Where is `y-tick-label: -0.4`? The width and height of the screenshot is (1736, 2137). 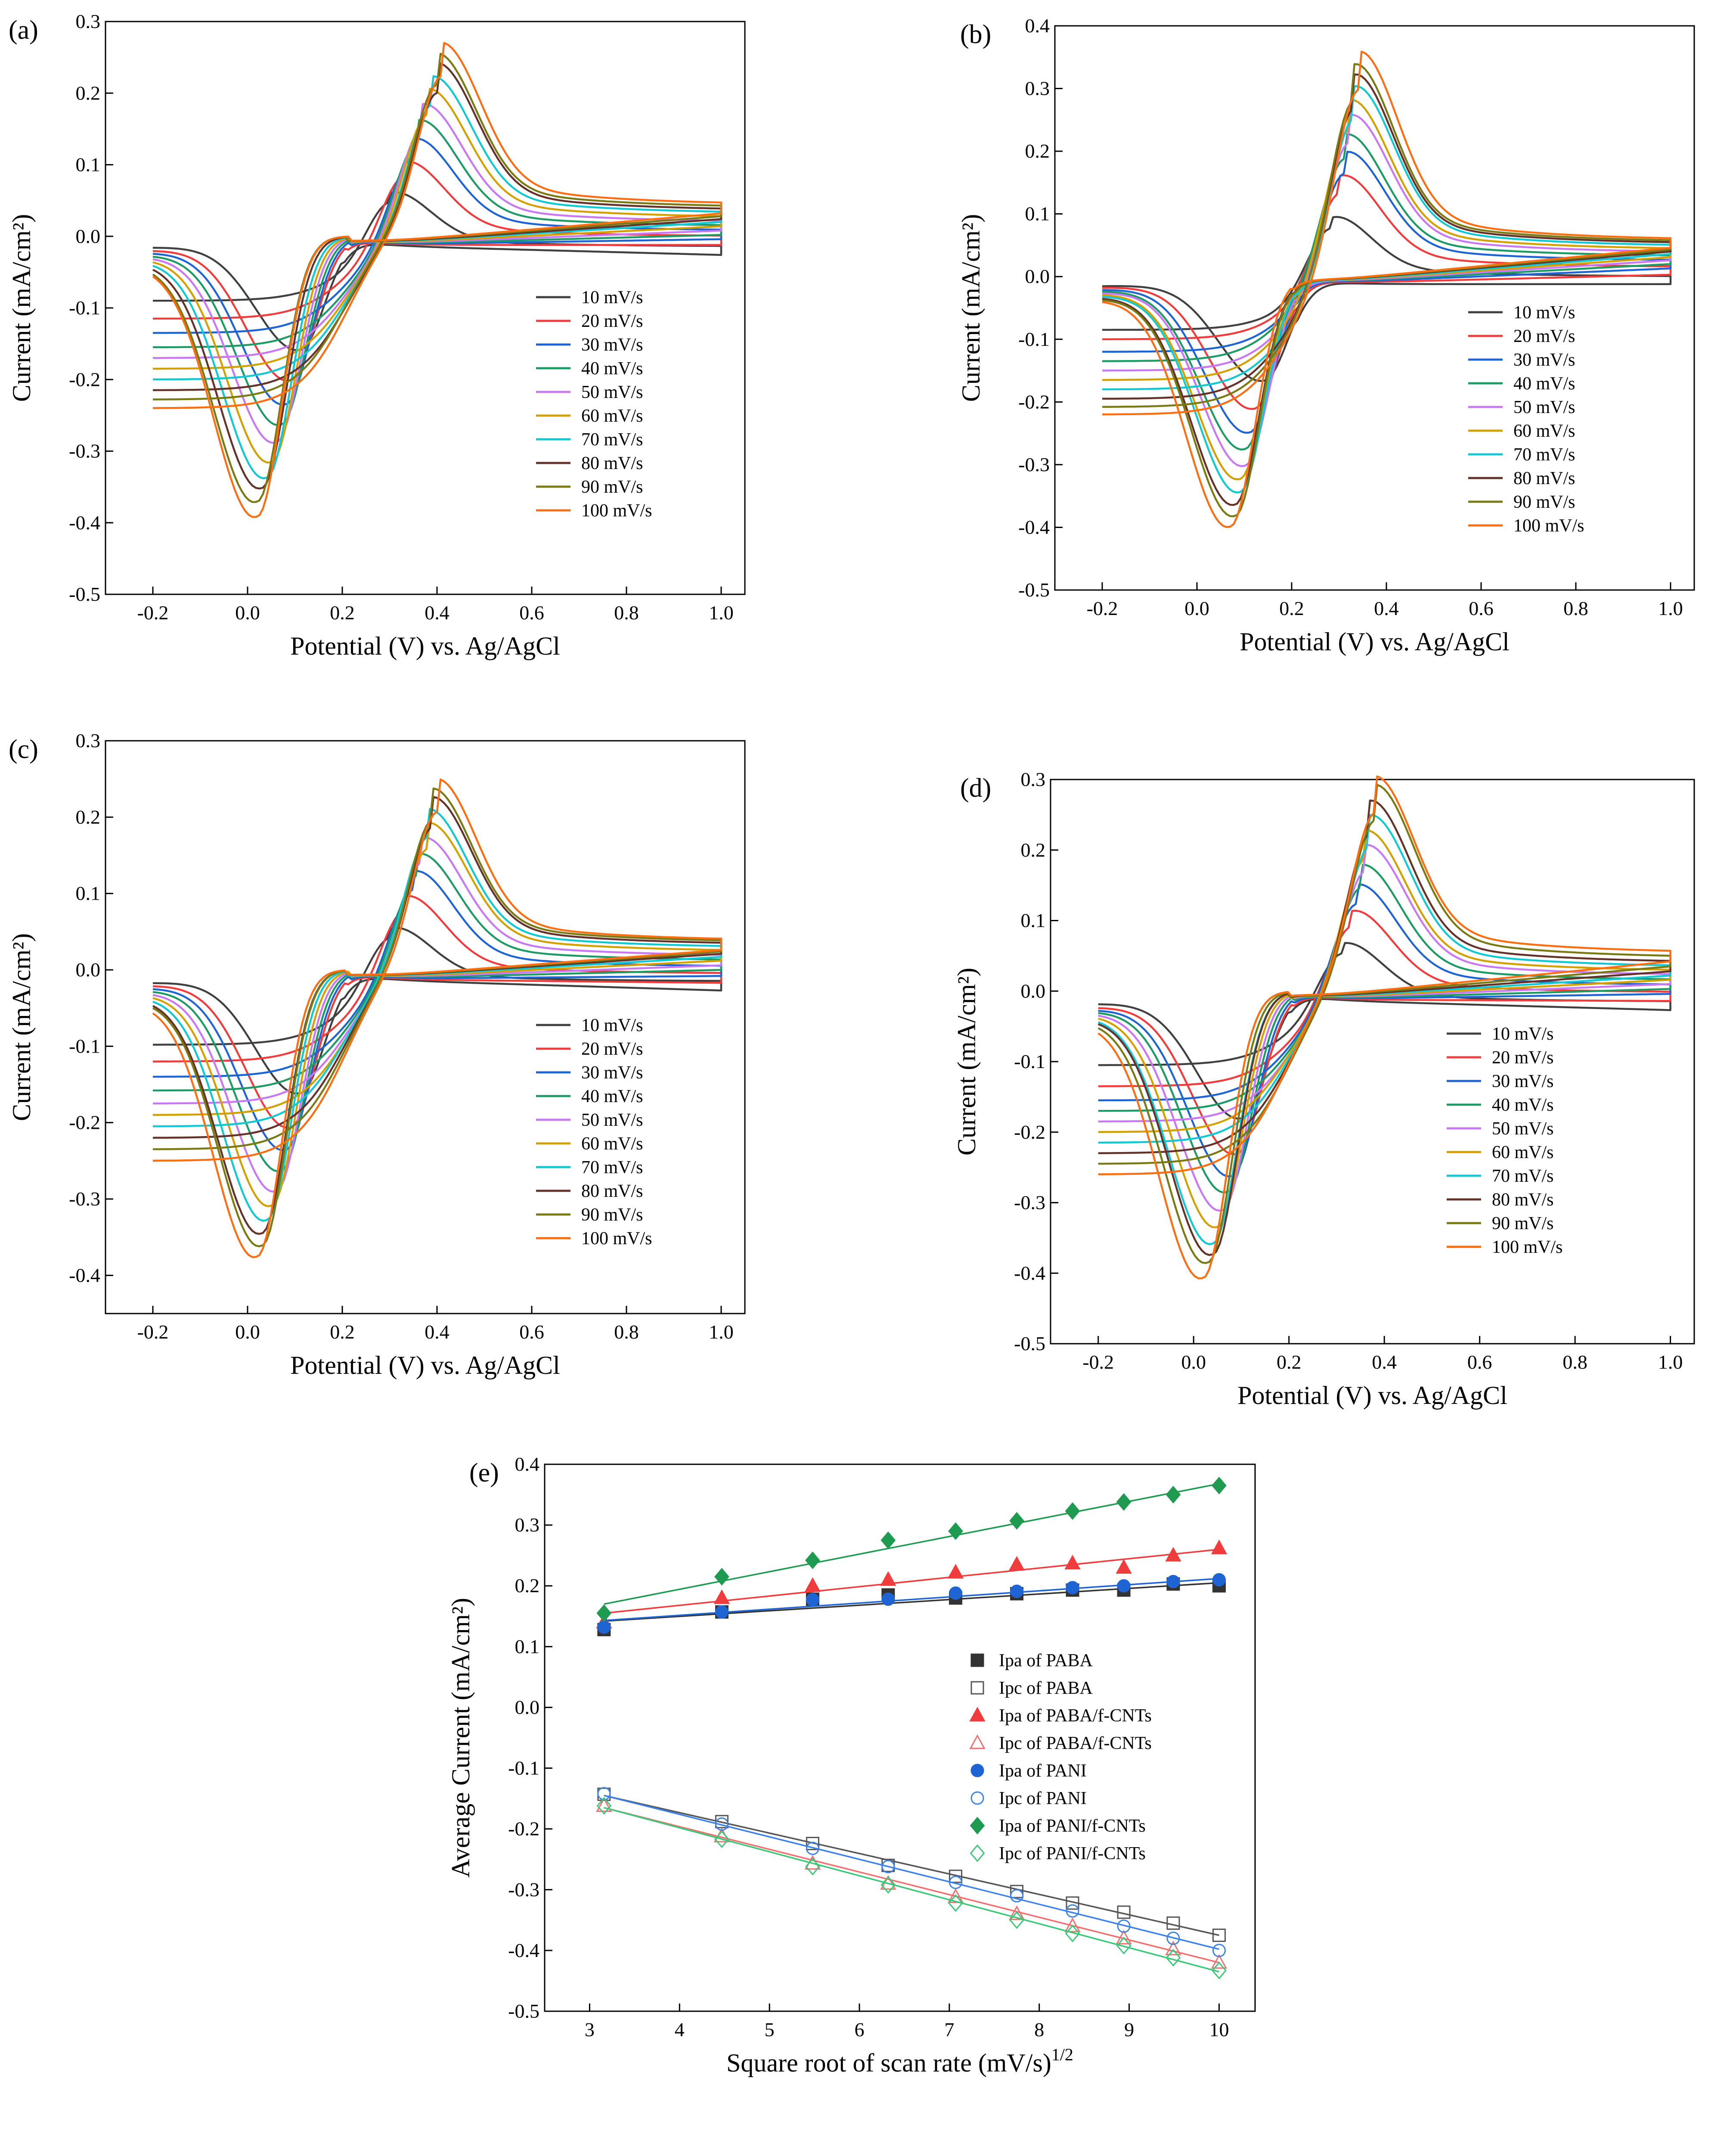 y-tick-label: -0.4 is located at coordinates (1034, 527).